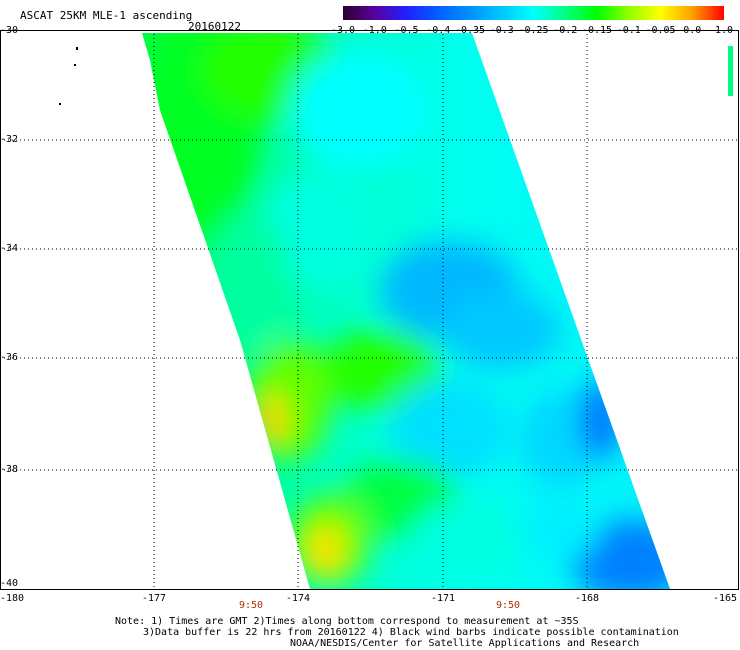  I want to click on colorbar-tick-label: -0.05, so click(660, 30).